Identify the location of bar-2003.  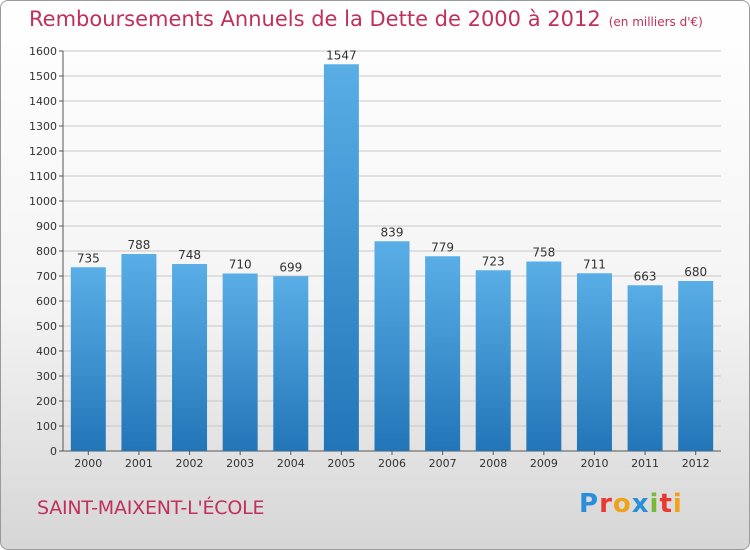
(240, 362).